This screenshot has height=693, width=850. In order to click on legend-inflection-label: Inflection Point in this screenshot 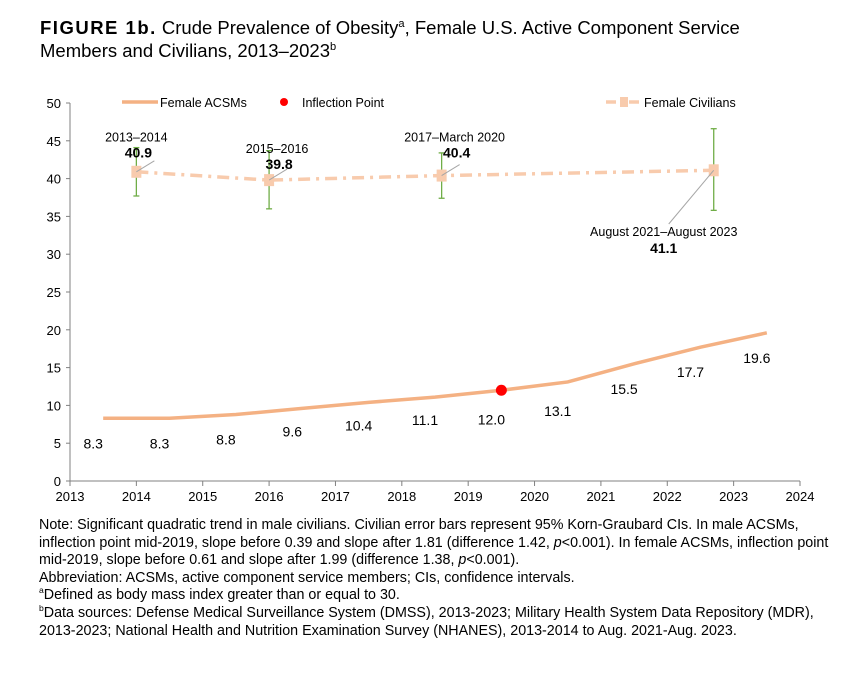, I will do `click(343, 103)`.